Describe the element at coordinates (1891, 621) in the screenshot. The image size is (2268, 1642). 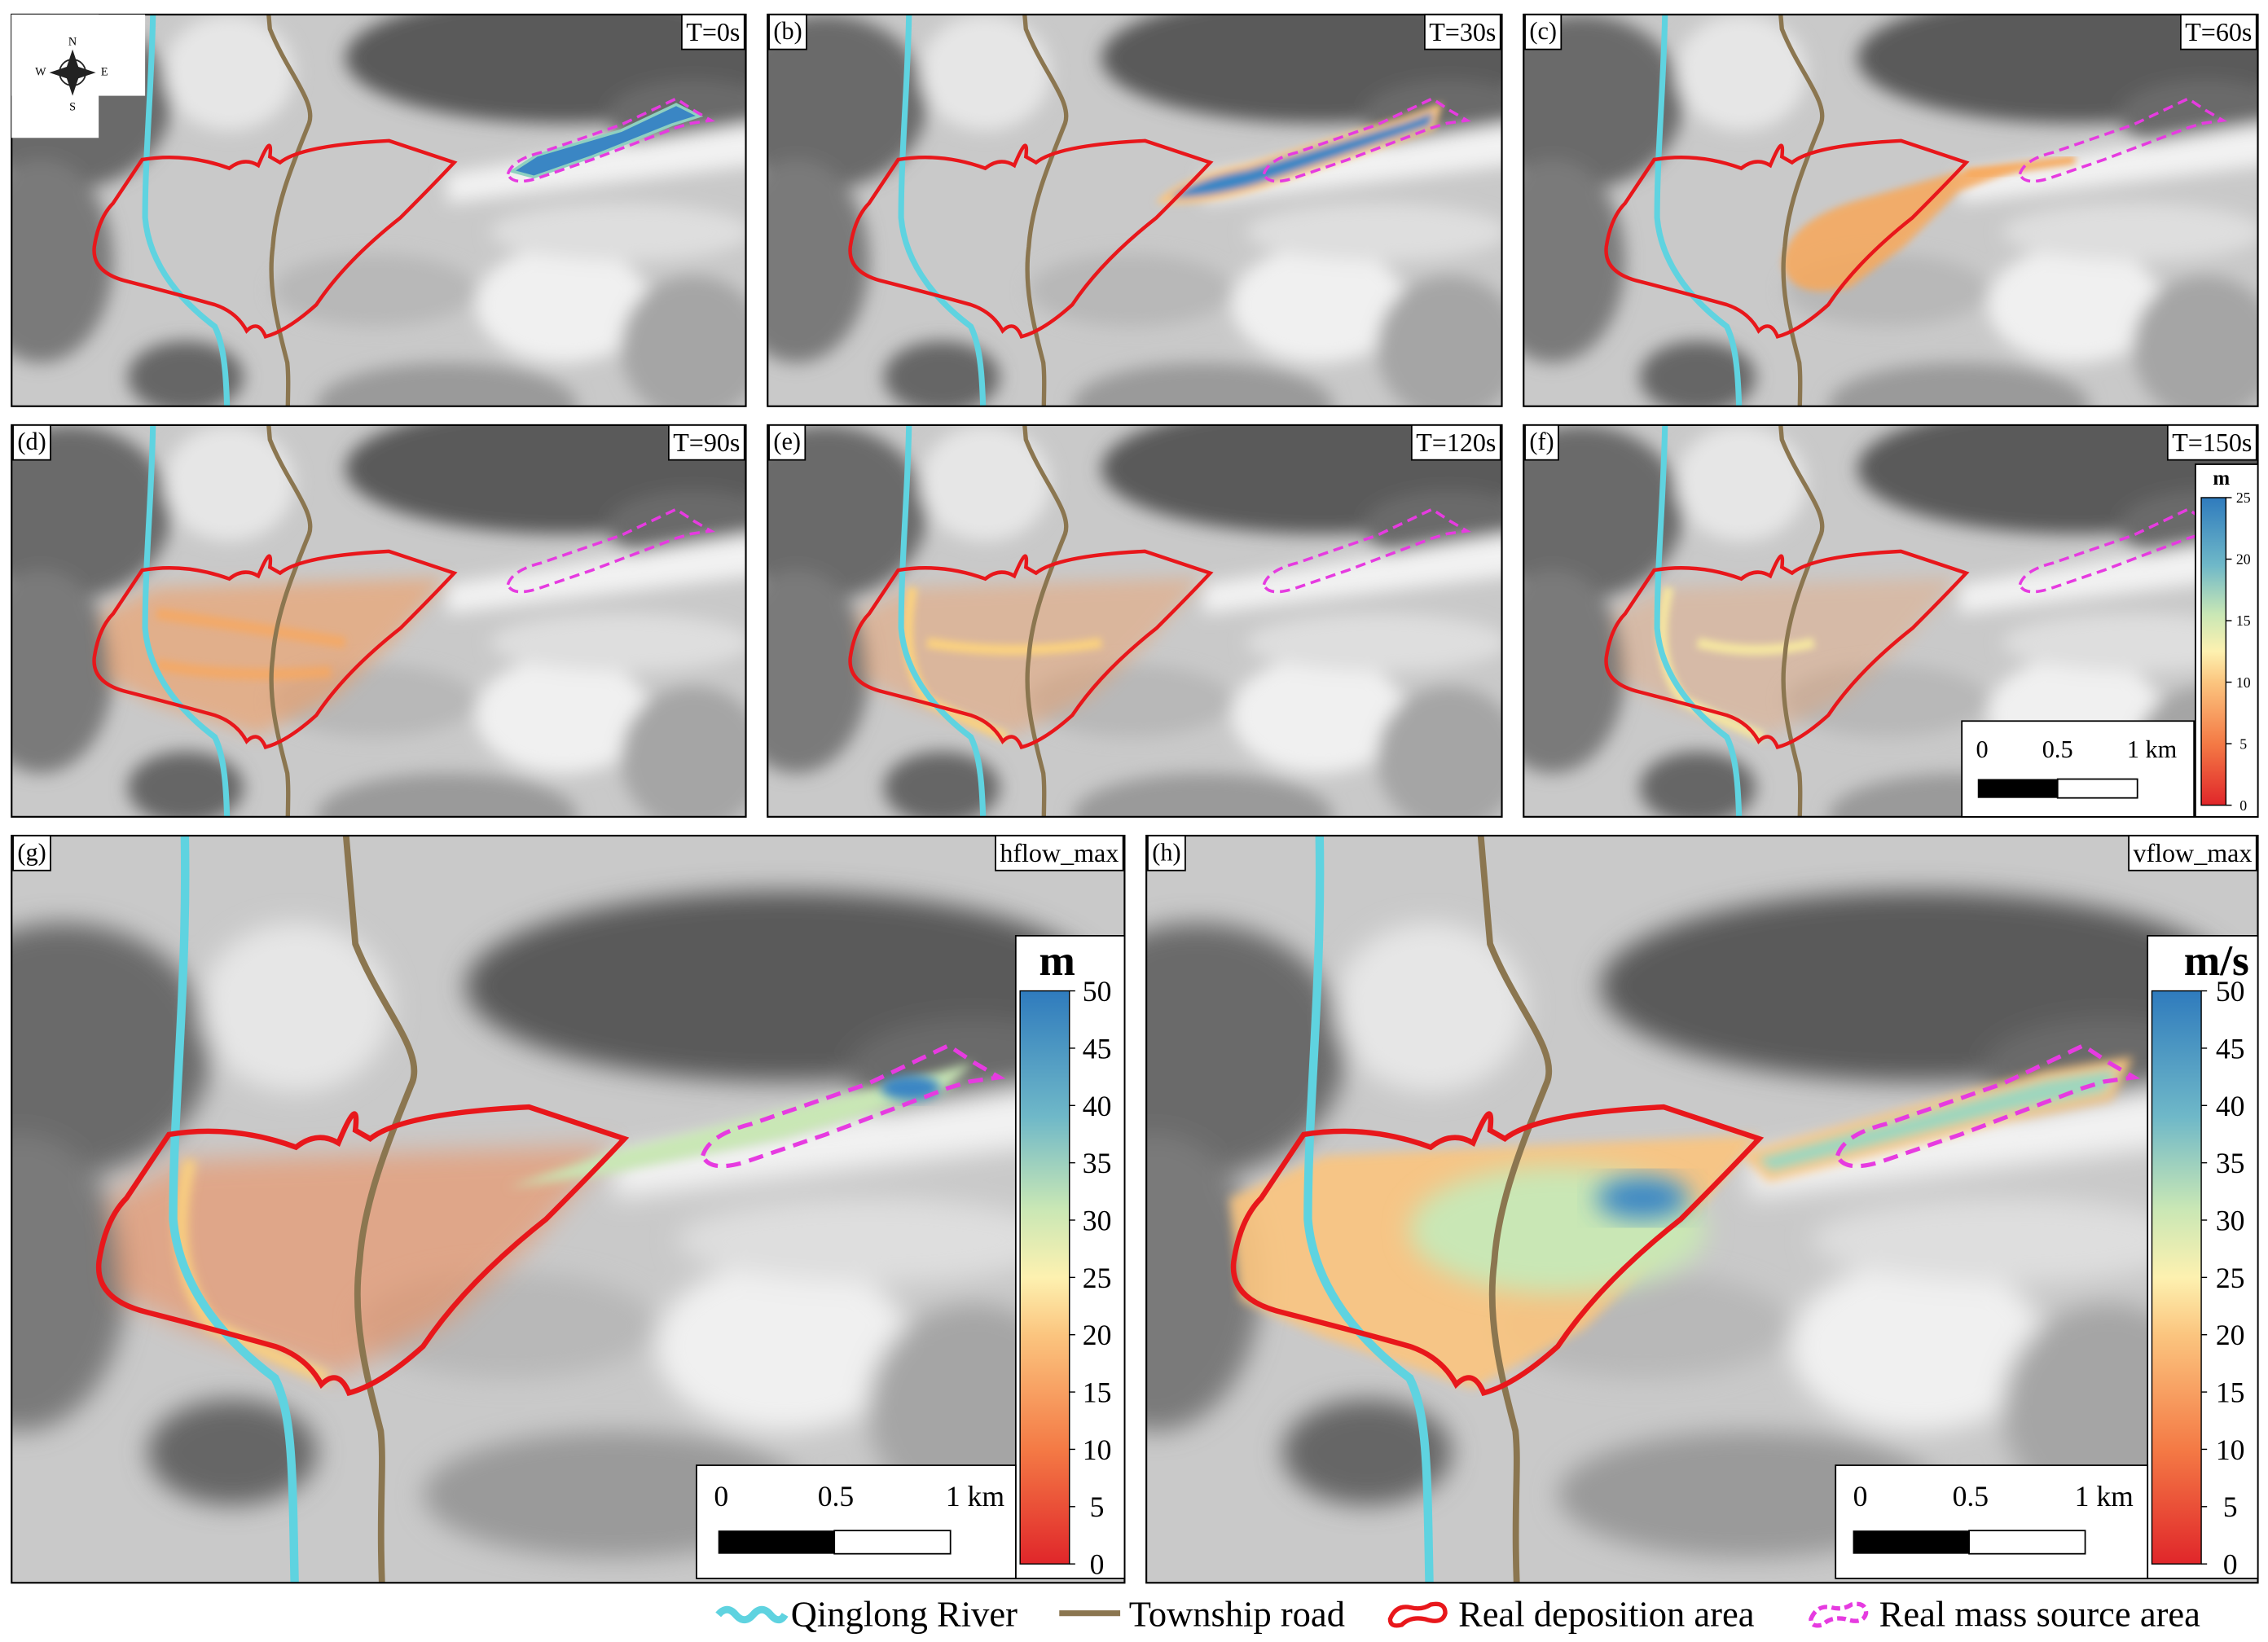
I see `map-panel: (f) T=150s` at that location.